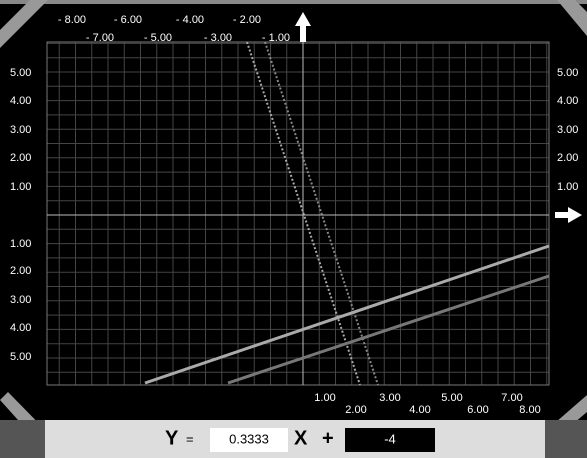  What do you see at coordinates (303, 27) in the screenshot?
I see `y-arrow` at bounding box center [303, 27].